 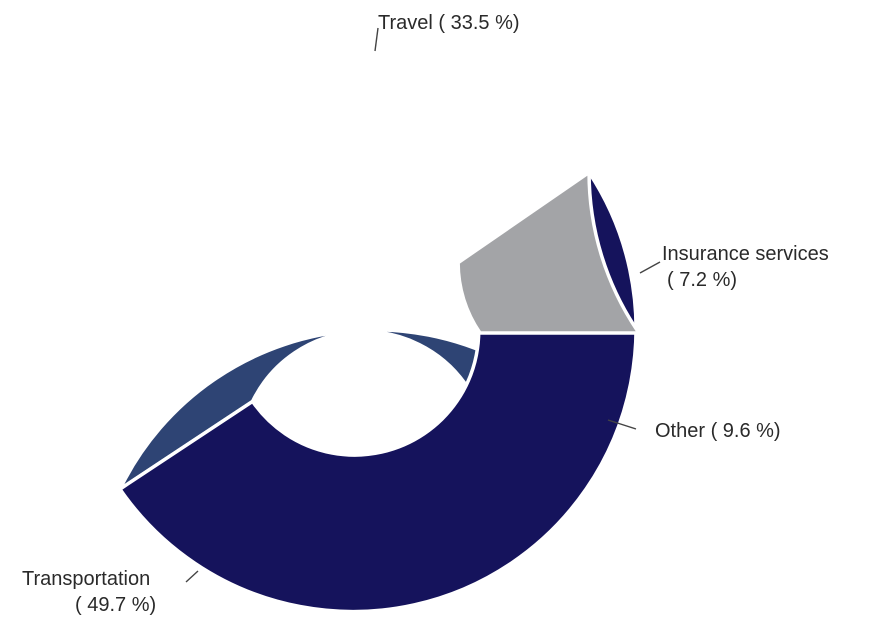 I want to click on label-other: Other ( 9.6 %), so click(x=718, y=431).